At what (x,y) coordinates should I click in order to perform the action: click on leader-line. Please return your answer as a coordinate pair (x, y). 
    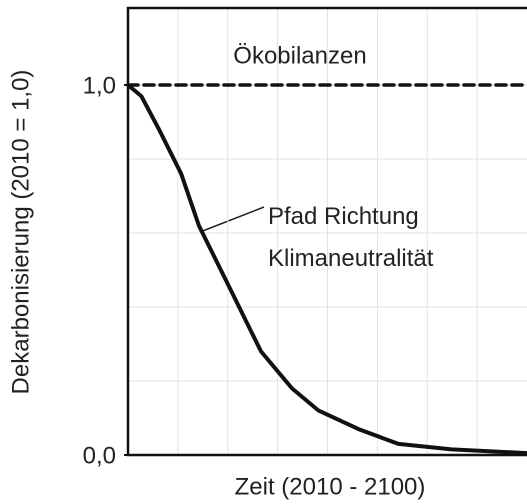
    Looking at the image, I should click on (232, 219).